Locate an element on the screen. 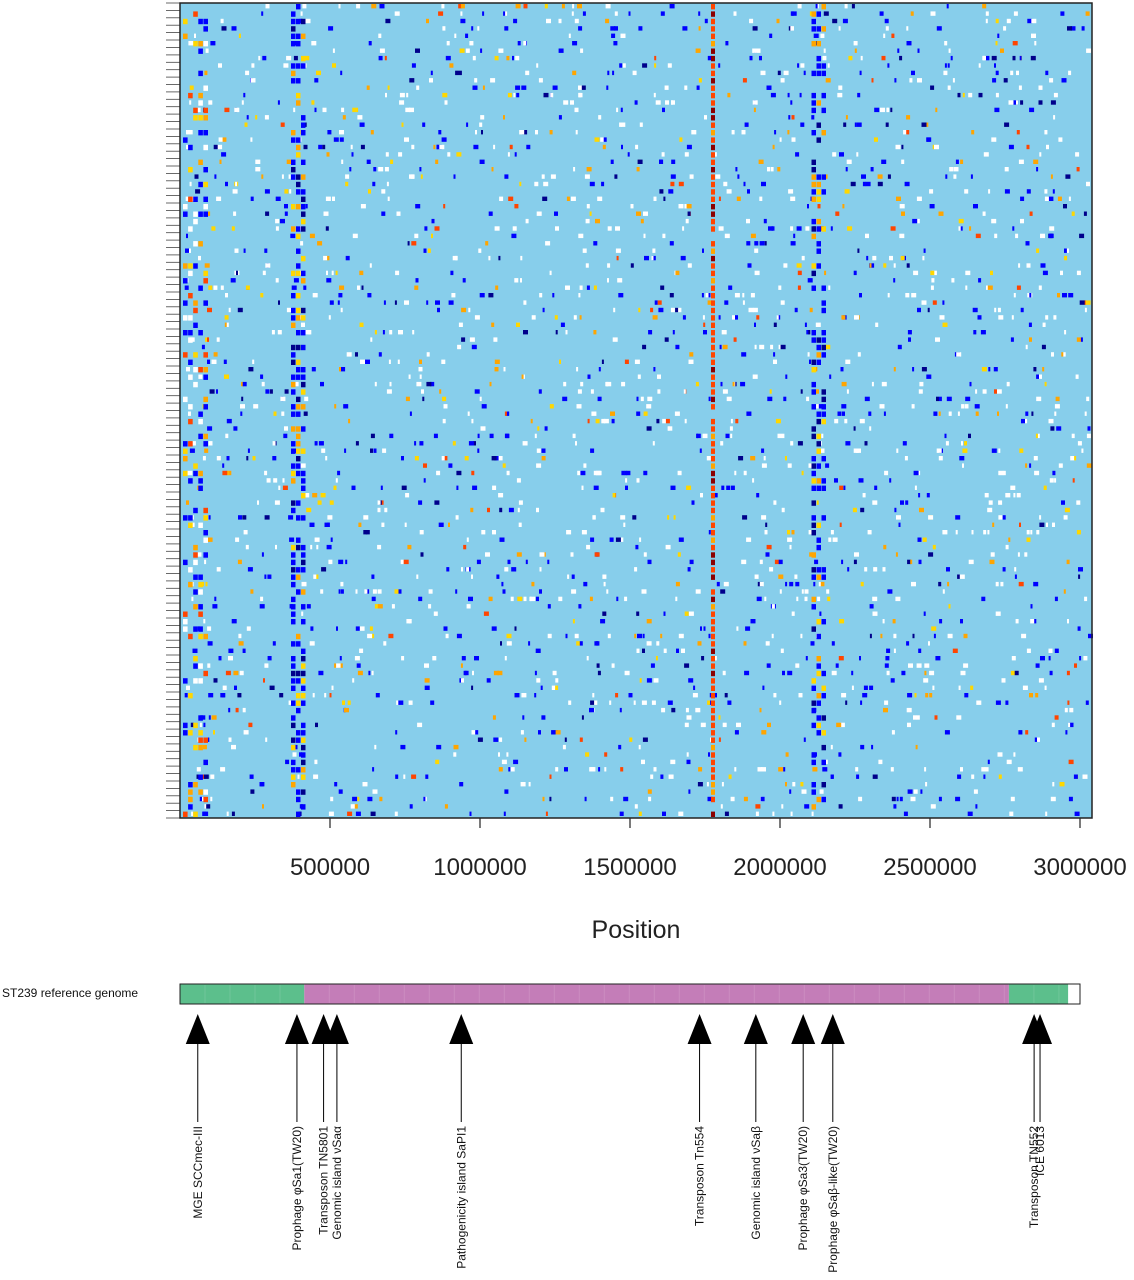 This screenshot has height=1280, width=1134. x-tick-label: 1000000 is located at coordinates (479, 867).